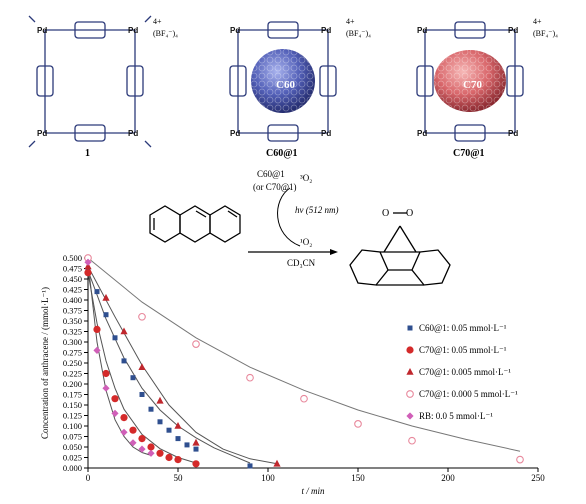 This screenshot has width=586, height=504. What do you see at coordinates (306, 242) in the screenshot?
I see `singlet-oxygen-label: ¹O₂` at bounding box center [306, 242].